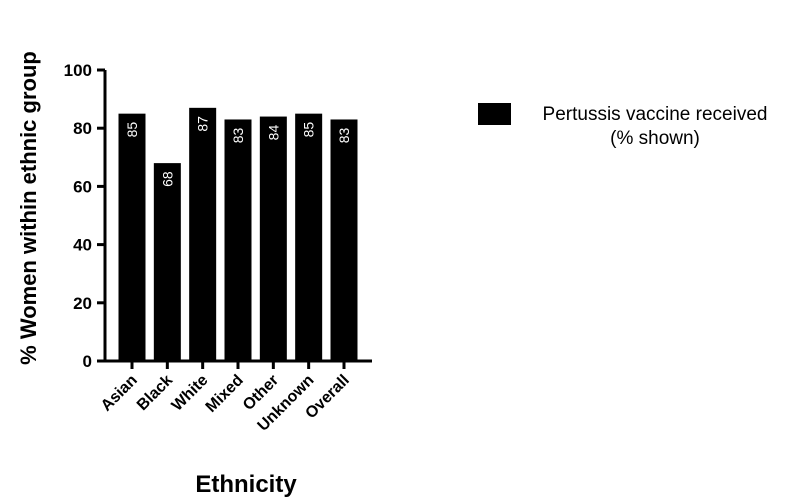  Describe the element at coordinates (344, 135) in the screenshot. I see `data-label-overall: 83` at that location.